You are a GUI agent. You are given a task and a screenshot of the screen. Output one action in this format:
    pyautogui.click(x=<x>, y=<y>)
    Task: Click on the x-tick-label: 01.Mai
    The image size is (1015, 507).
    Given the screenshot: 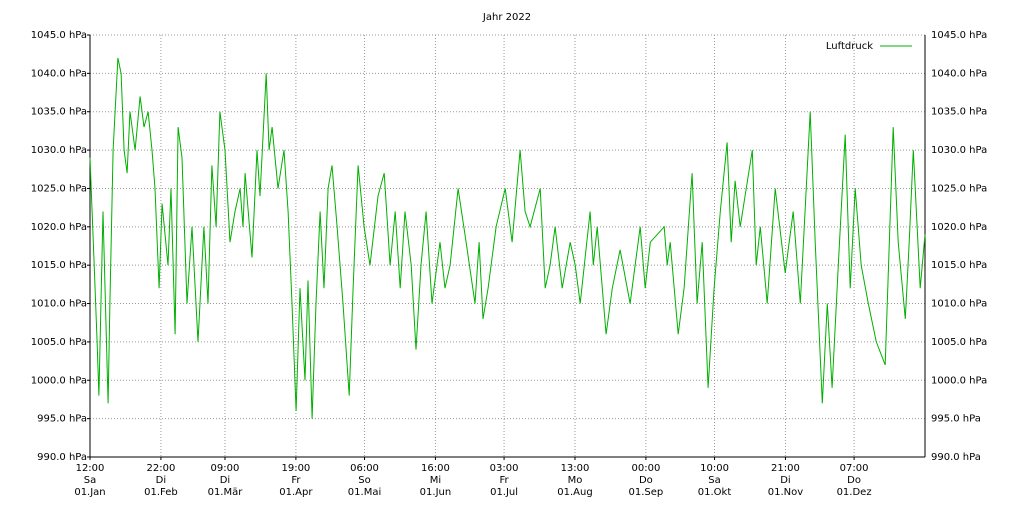 What is the action you would take?
    pyautogui.click(x=364, y=492)
    